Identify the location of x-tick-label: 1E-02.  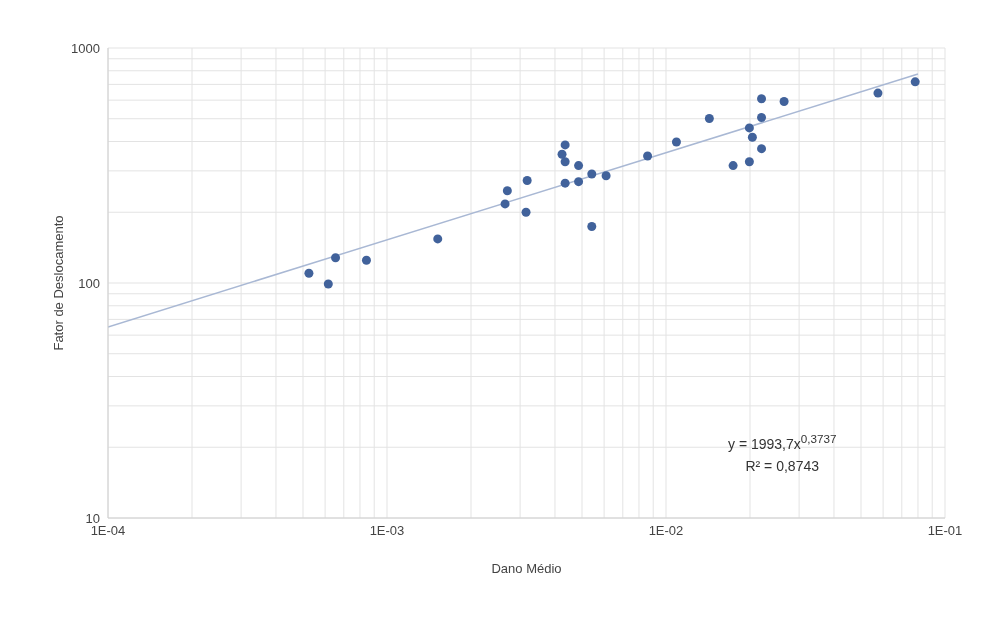
(666, 531).